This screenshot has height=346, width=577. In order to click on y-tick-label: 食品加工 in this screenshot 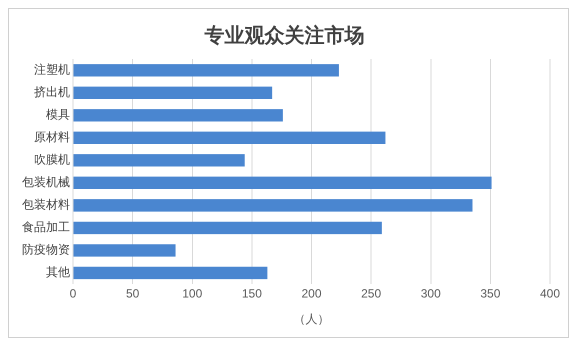, I will do `click(46, 227)`.